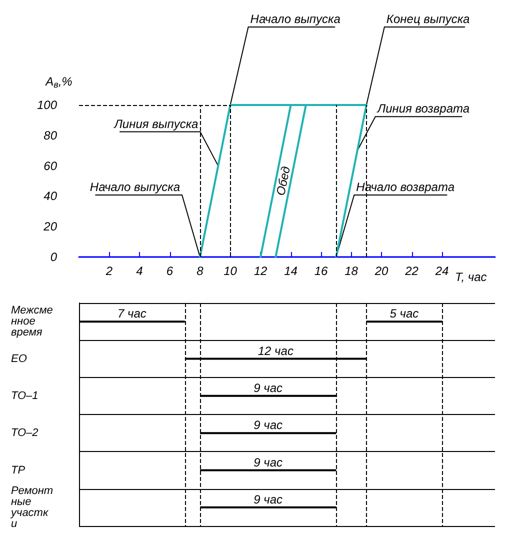 This screenshot has height=555, width=518. I want to click on y-tick-label: 0, so click(54, 257).